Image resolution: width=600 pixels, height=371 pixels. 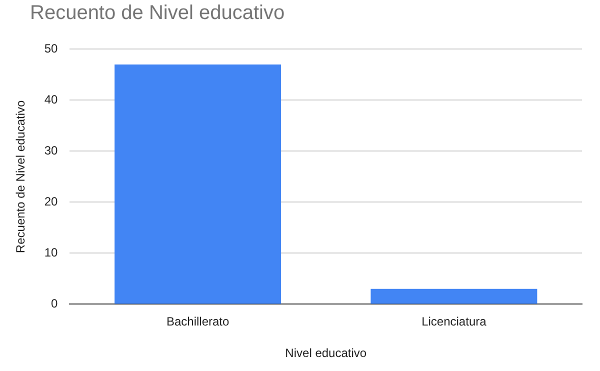 I want to click on y-tick-label: 30, so click(x=51, y=151).